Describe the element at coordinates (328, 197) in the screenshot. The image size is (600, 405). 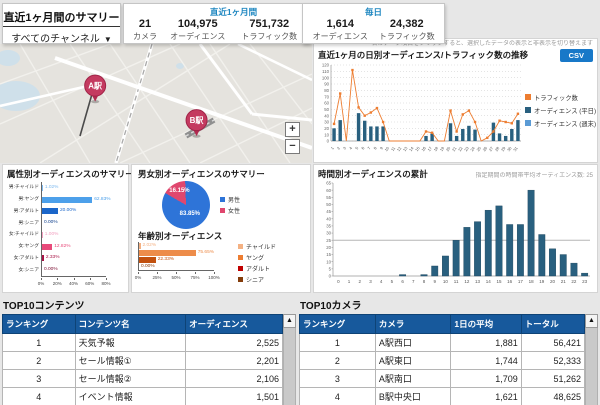
I see `svg-text: 55` at that location.